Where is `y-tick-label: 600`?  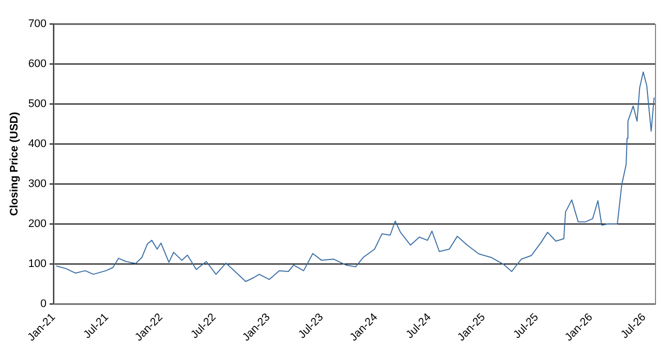
y-tick-label: 600 is located at coordinates (37, 64).